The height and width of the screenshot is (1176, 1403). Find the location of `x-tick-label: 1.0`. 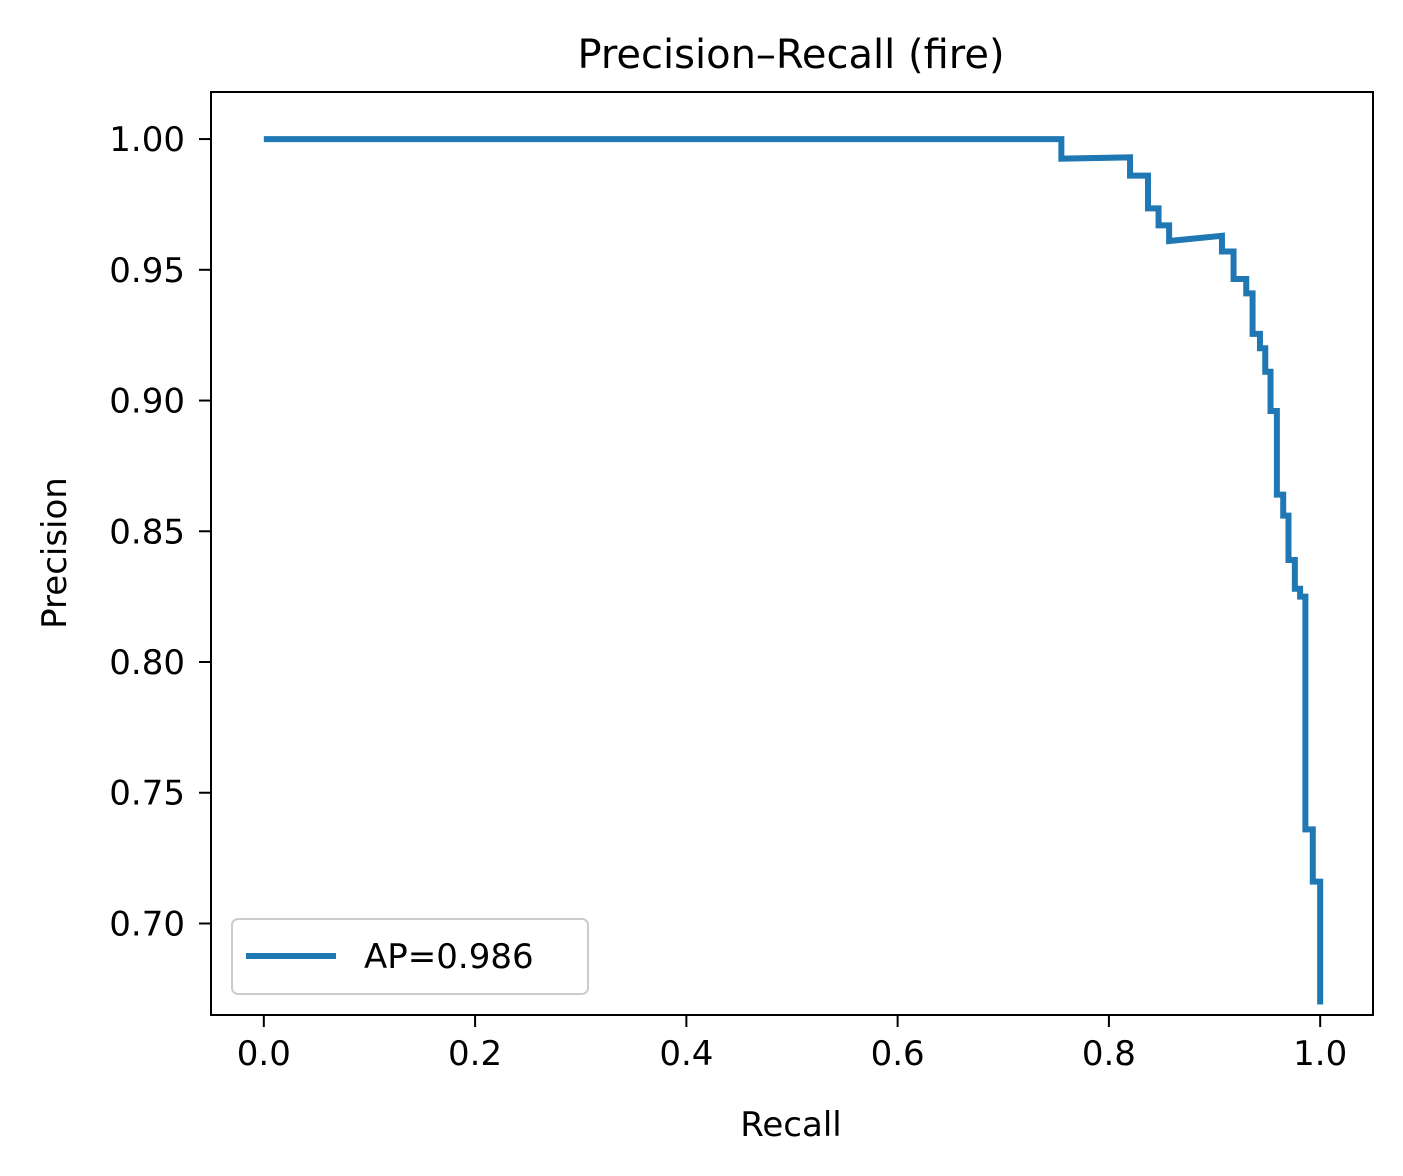

x-tick-label: 1.0 is located at coordinates (1320, 1054).